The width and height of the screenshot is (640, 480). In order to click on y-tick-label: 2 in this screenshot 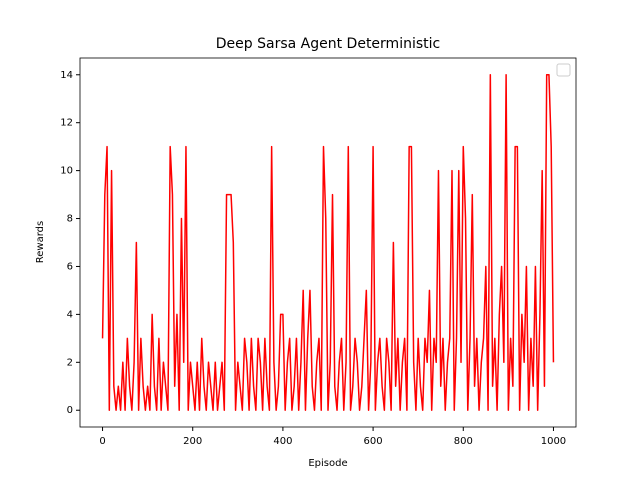, I will do `click(70, 362)`.